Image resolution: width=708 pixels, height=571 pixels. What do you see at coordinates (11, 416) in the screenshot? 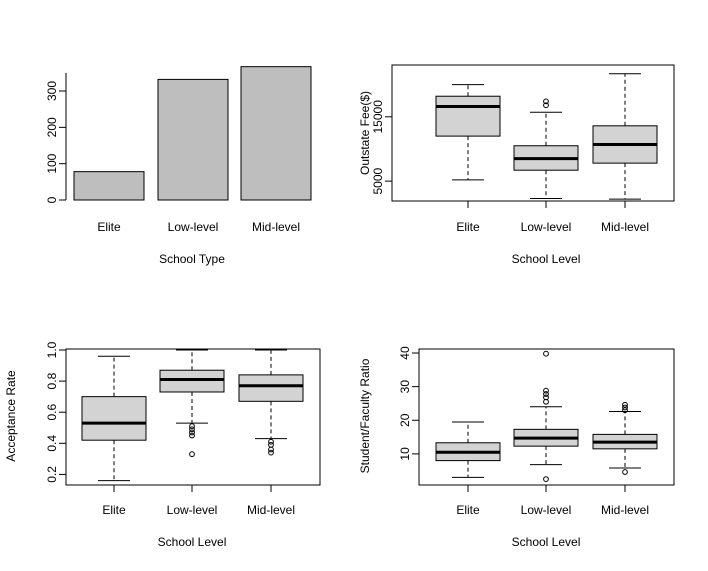
I see `y-axis-label: Acceptance Rate` at bounding box center [11, 416].